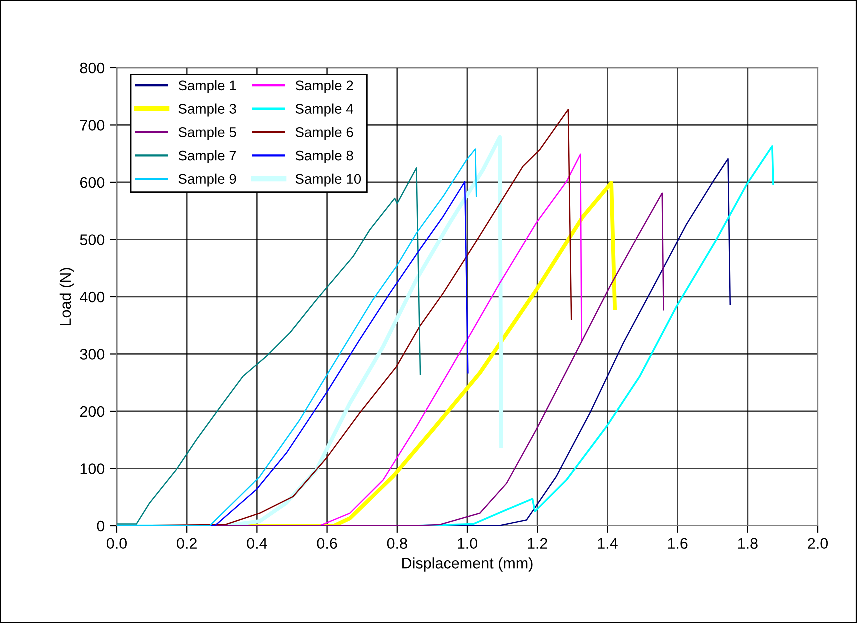 The width and height of the screenshot is (857, 623). Describe the element at coordinates (748, 544) in the screenshot. I see `x-tick-label: 1.8` at that location.